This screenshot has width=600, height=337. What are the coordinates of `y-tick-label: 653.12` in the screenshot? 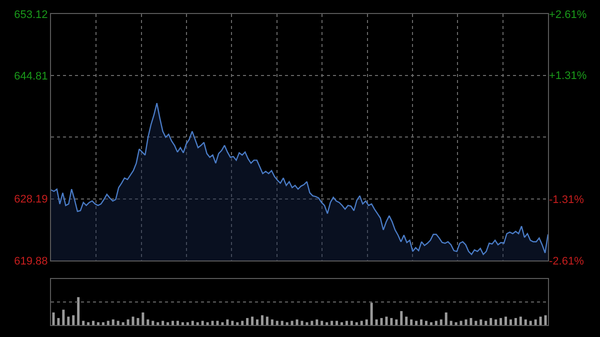 It's located at (31, 14).